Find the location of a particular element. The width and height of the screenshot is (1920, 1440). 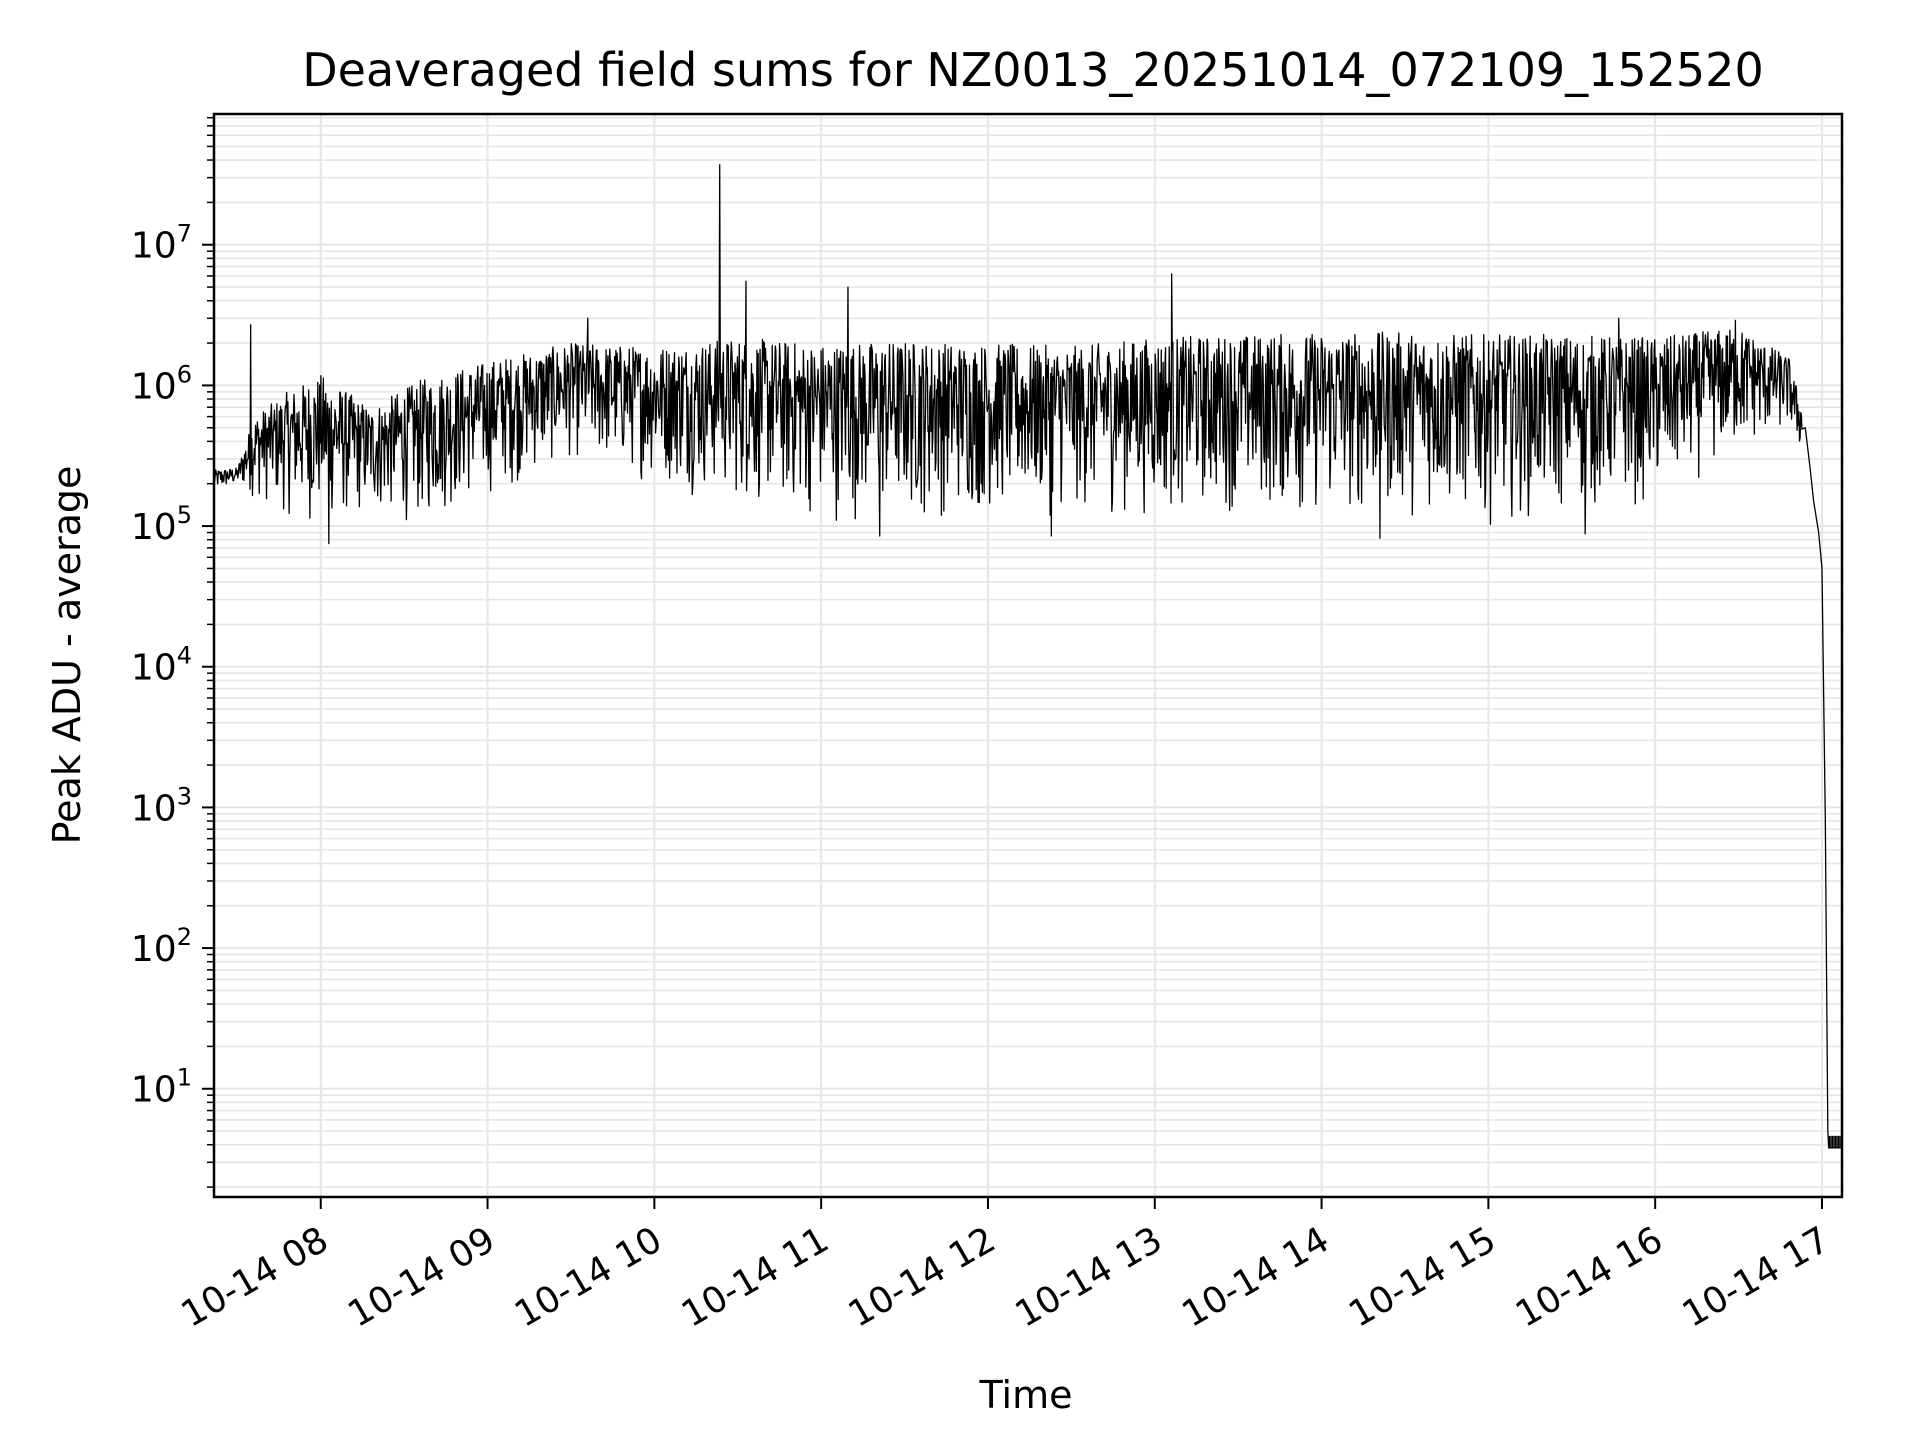

y-tick-label: 10⁶ is located at coordinates (161, 383).